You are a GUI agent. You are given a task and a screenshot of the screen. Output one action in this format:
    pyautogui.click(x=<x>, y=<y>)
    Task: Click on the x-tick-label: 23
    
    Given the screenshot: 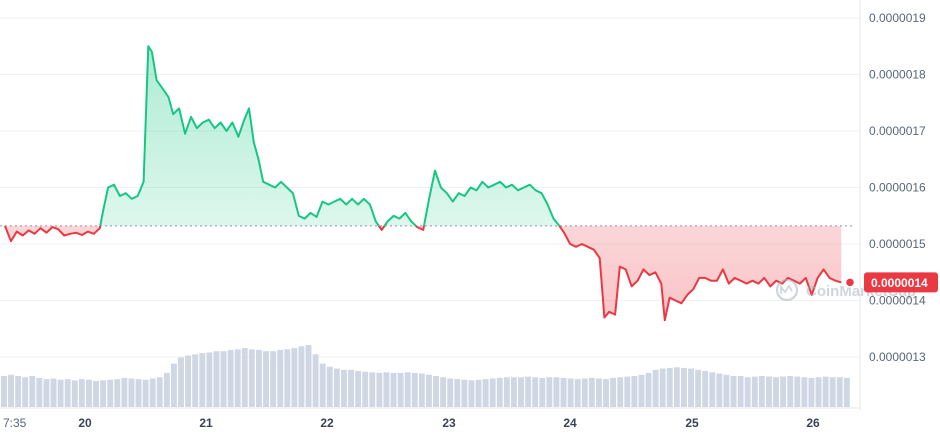 What is the action you would take?
    pyautogui.click(x=449, y=423)
    